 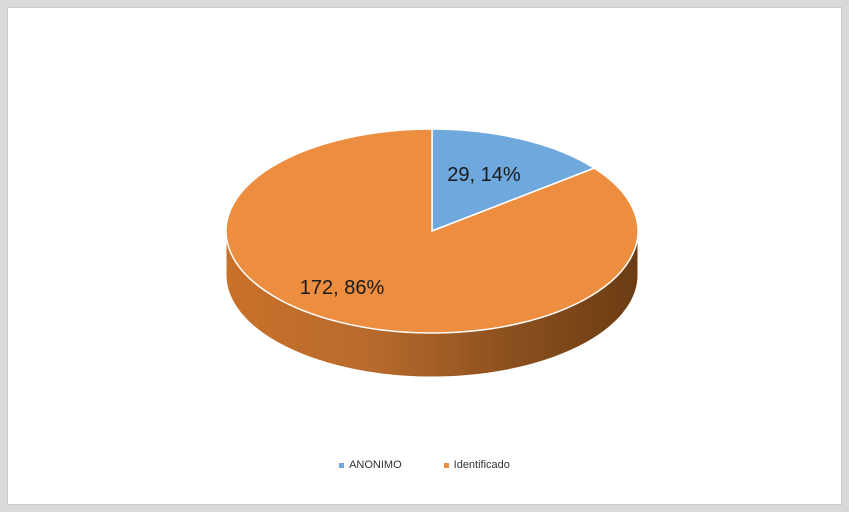 What do you see at coordinates (342, 288) in the screenshot?
I see `data-label-identificado: 172, 86%` at bounding box center [342, 288].